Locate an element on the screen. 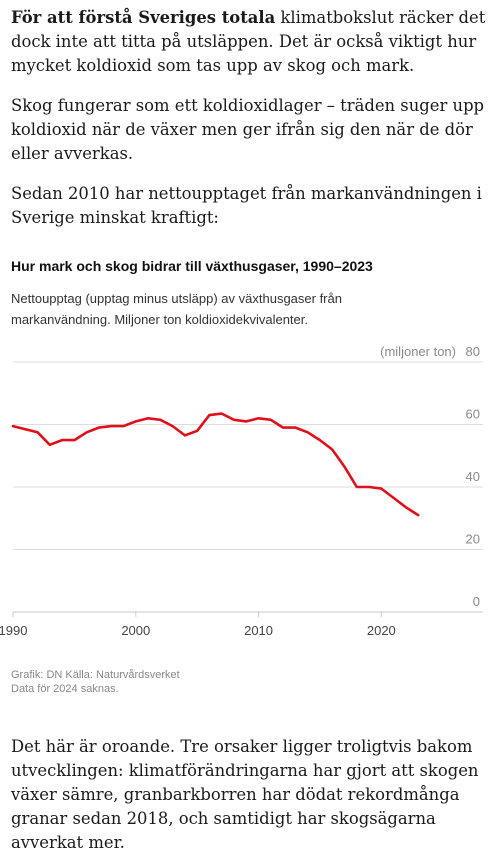  y-tick-label: 80 is located at coordinates (473, 351).